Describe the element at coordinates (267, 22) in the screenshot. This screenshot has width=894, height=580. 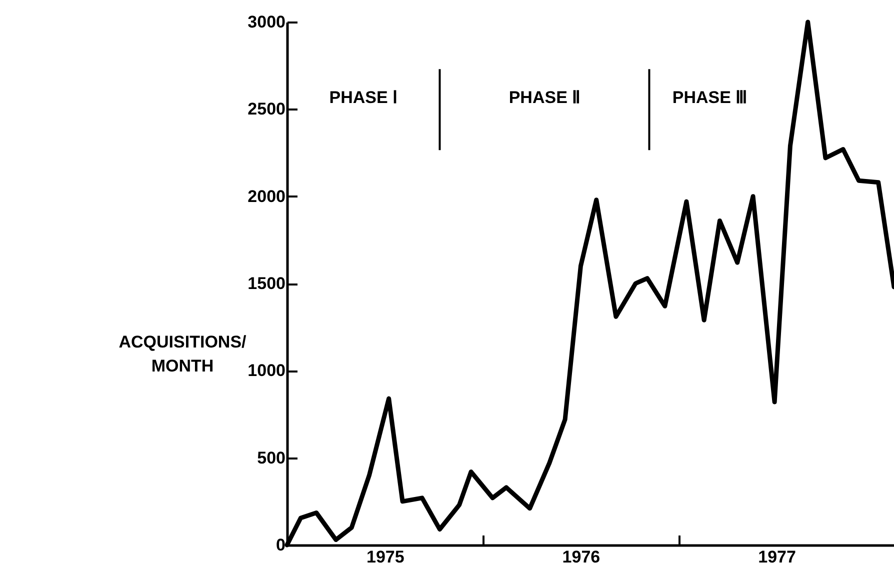
I see `y-tick-label: 3000` at that location.